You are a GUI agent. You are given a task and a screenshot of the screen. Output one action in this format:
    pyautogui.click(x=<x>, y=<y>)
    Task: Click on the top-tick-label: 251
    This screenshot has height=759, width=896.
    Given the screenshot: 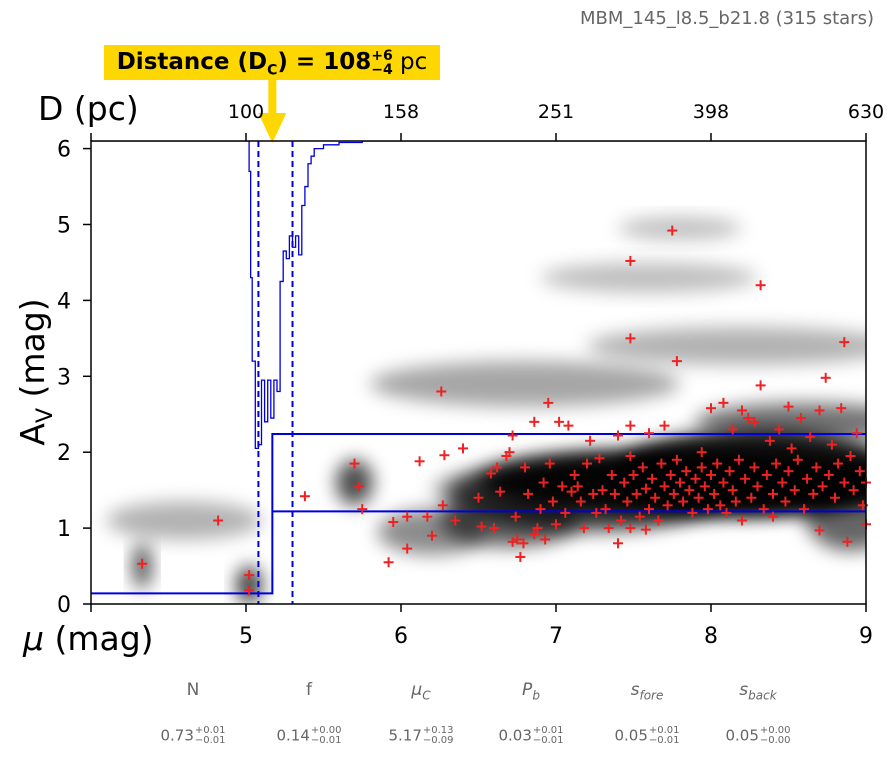 What is the action you would take?
    pyautogui.click(x=556, y=112)
    